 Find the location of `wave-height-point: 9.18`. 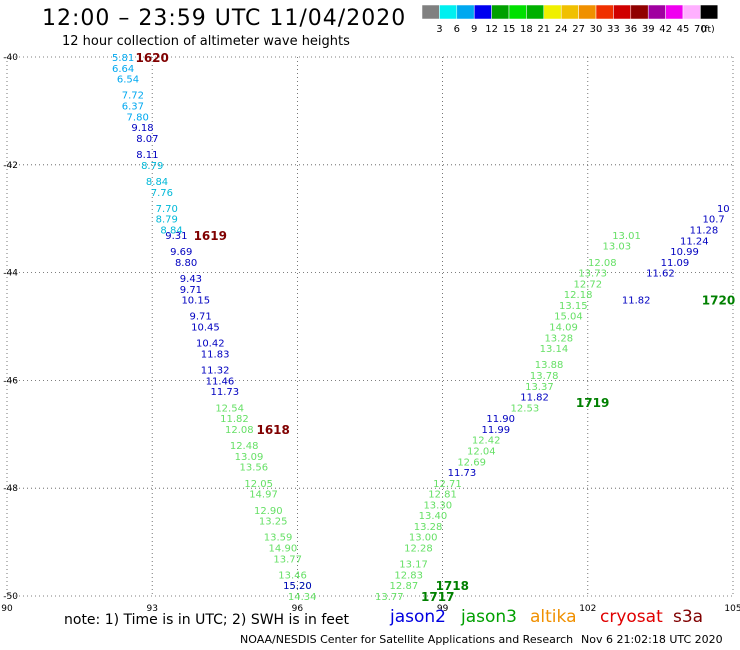

wave-height-point: 9.18 is located at coordinates (142, 128).